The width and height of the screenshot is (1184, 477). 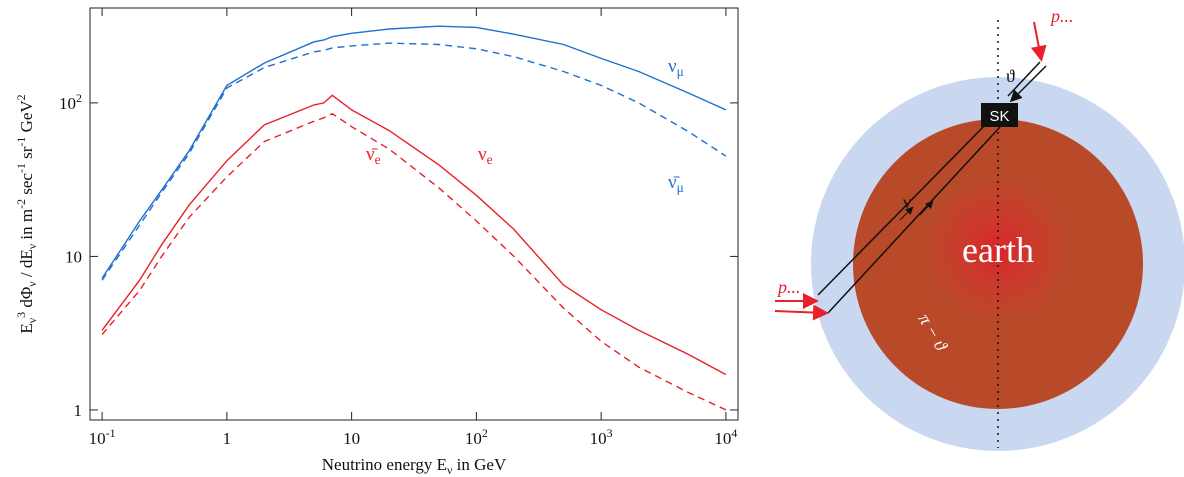 I want to click on x-tick-label: 10⁻¹, so click(x=102, y=437).